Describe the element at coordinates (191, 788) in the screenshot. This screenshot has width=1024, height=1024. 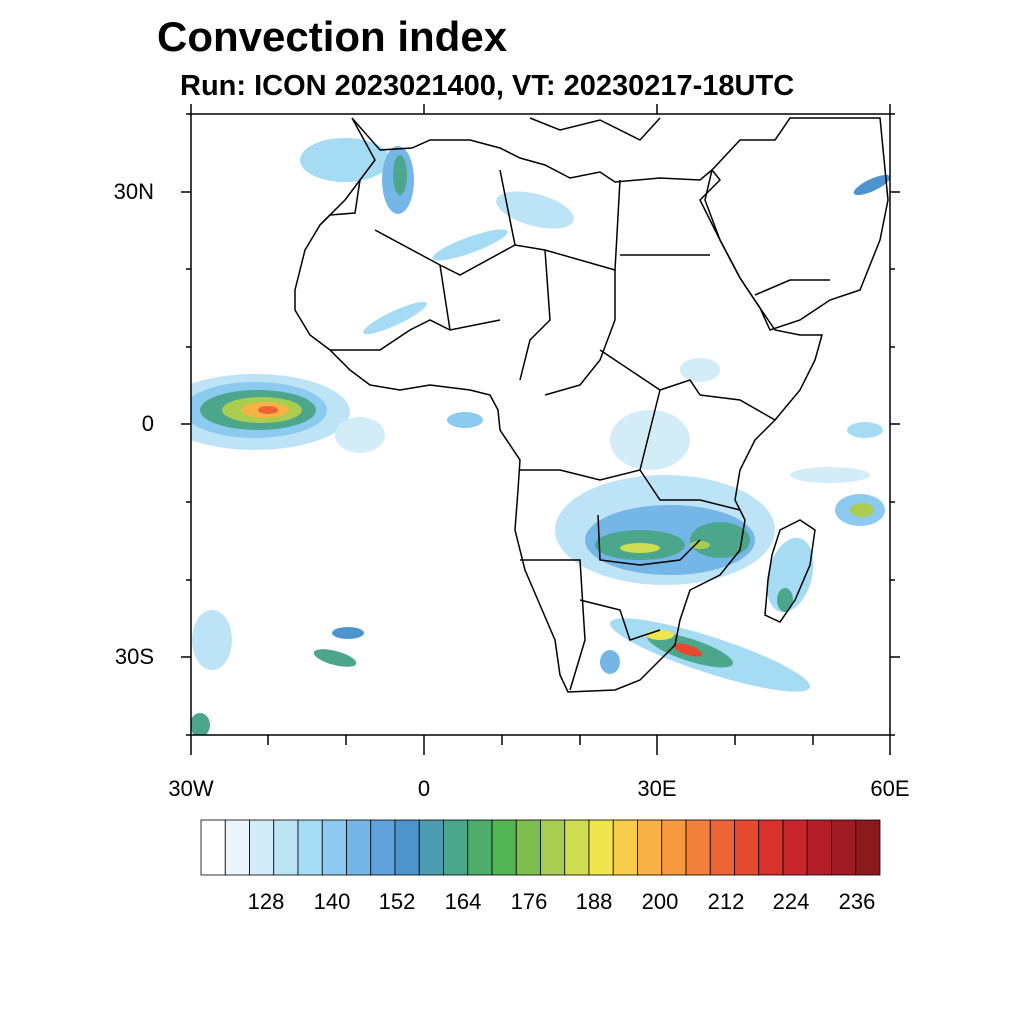
I see `lon-label-30w: 30W` at that location.